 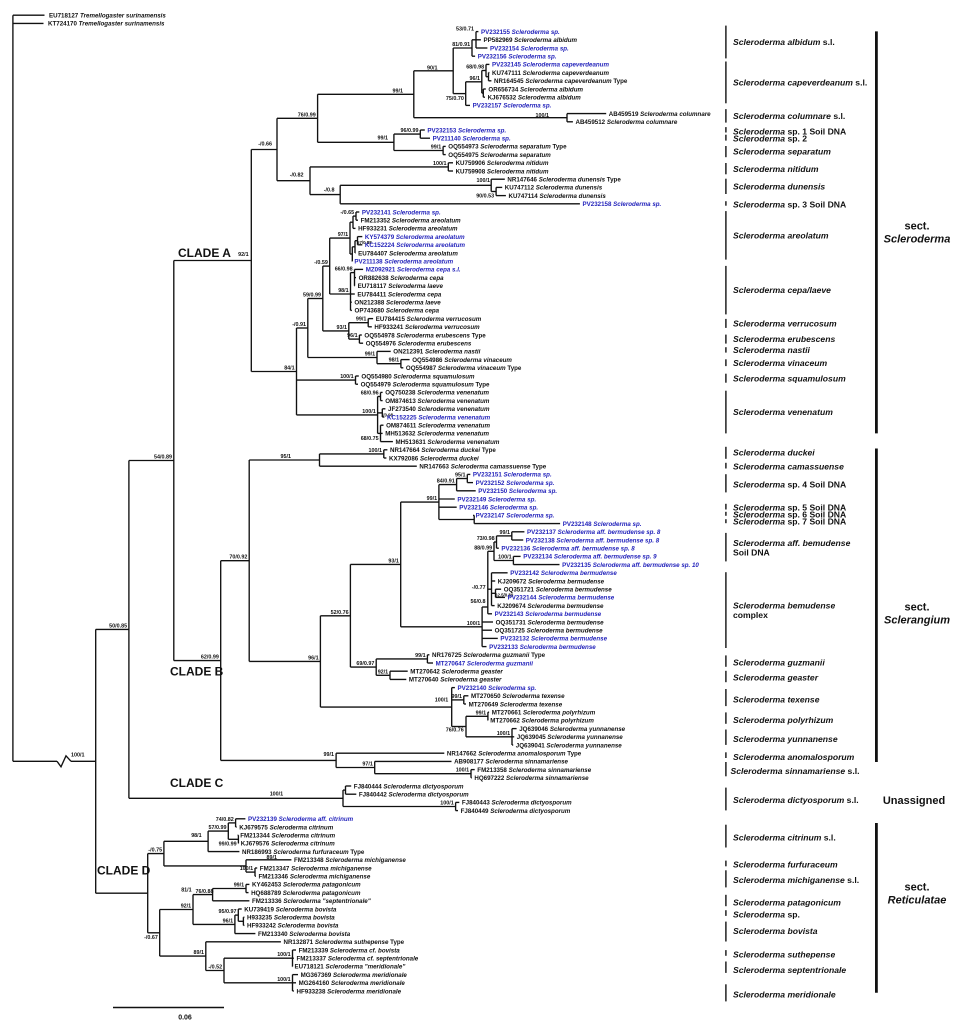 What do you see at coordinates (517, 57) in the screenshot?
I see `svg-text: PV232156 Scleroderma sp.` at bounding box center [517, 57].